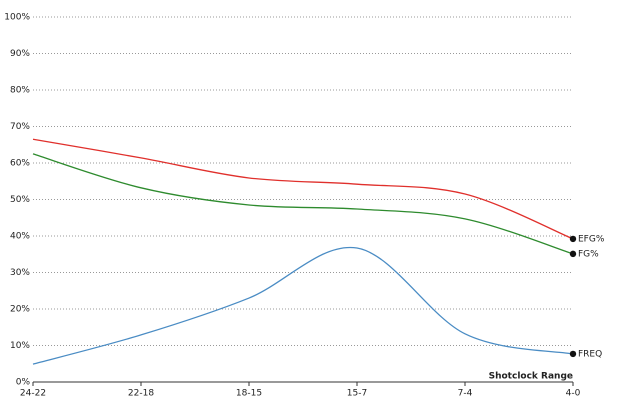 Image resolution: width=640 pixels, height=400 pixels. What do you see at coordinates (33, 394) in the screenshot?
I see `x-tick-label: 24-22` at bounding box center [33, 394].